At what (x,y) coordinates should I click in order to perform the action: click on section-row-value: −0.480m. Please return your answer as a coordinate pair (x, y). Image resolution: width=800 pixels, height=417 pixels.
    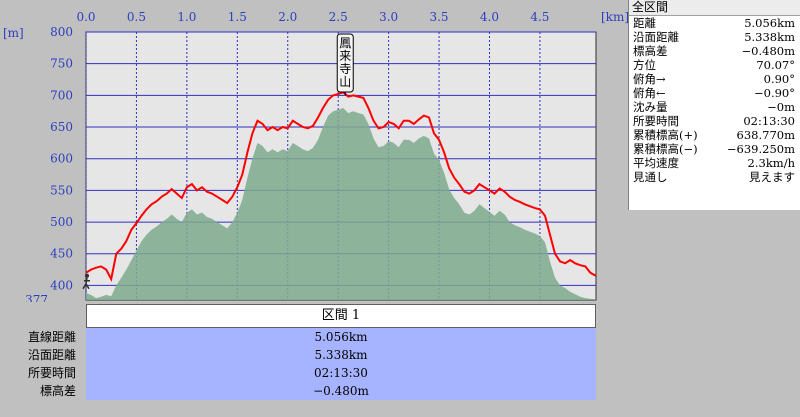
    Looking at the image, I should click on (341, 391).